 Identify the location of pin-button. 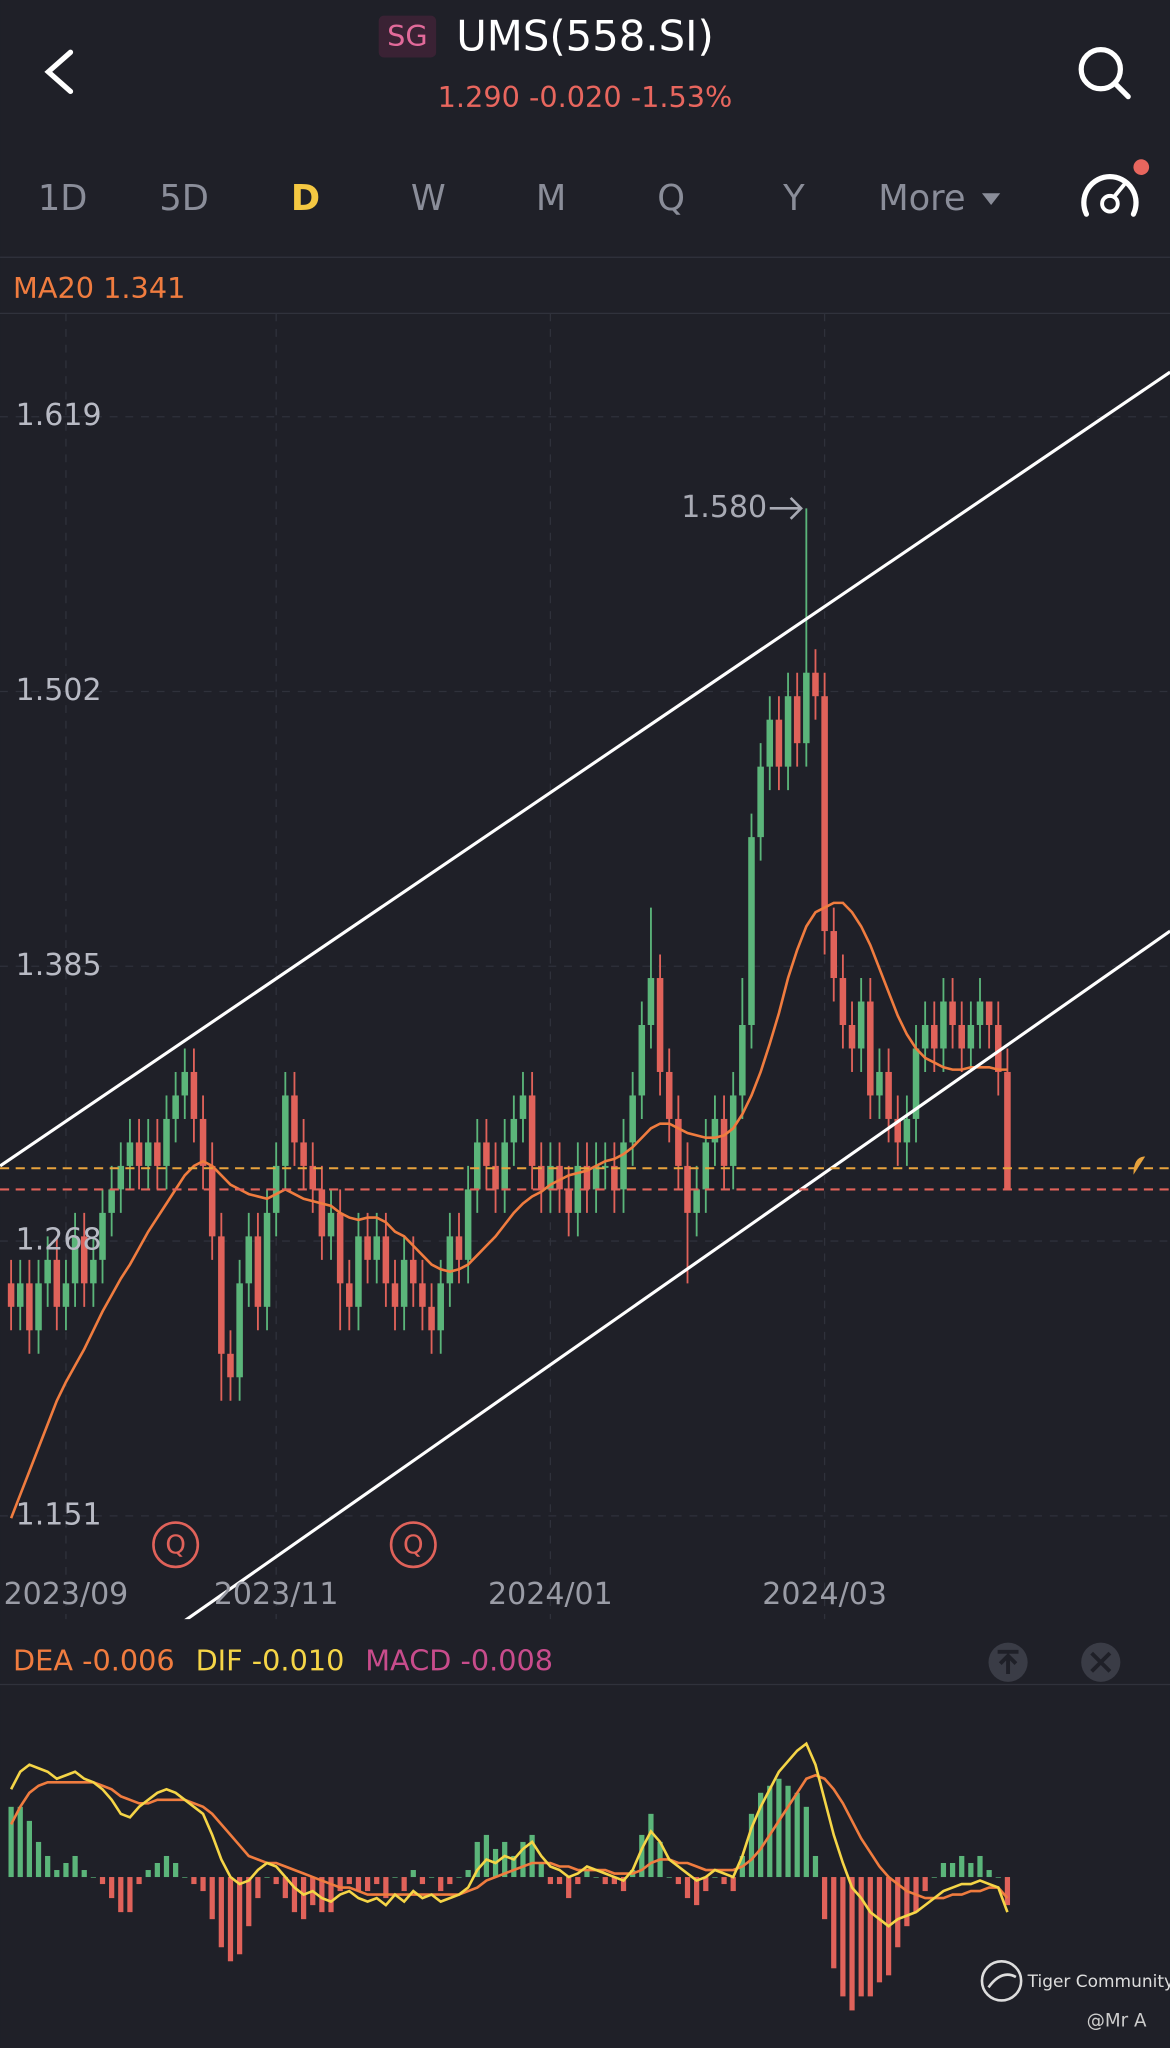
(1008, 1662).